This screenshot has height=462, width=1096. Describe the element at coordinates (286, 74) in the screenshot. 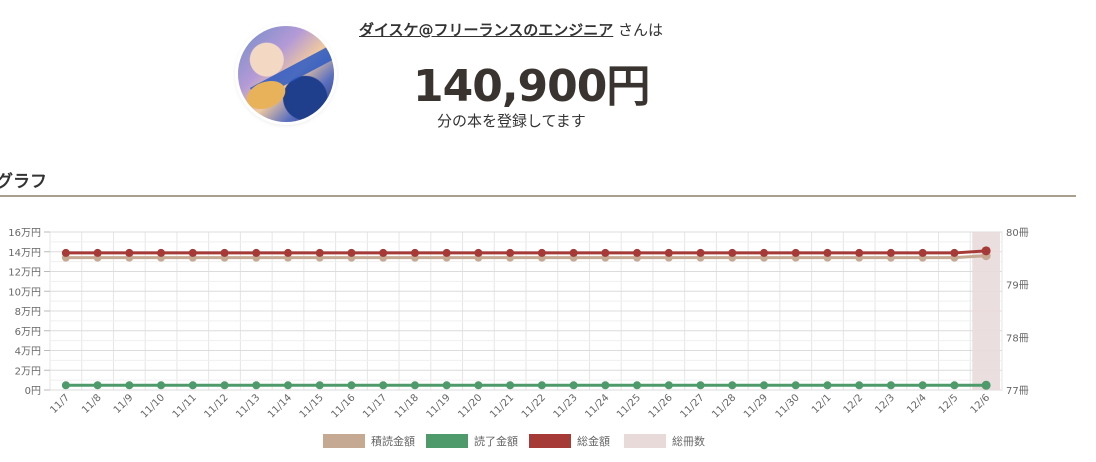

I see `user-avatar` at that location.